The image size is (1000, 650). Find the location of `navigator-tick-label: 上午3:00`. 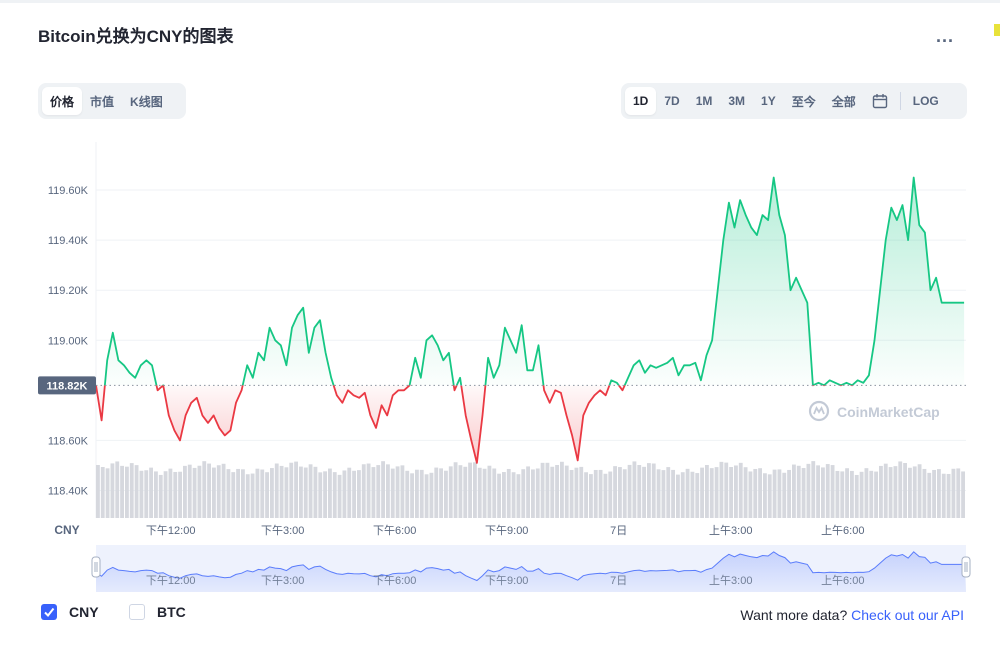

navigator-tick-label: 上午3:00 is located at coordinates (730, 580).